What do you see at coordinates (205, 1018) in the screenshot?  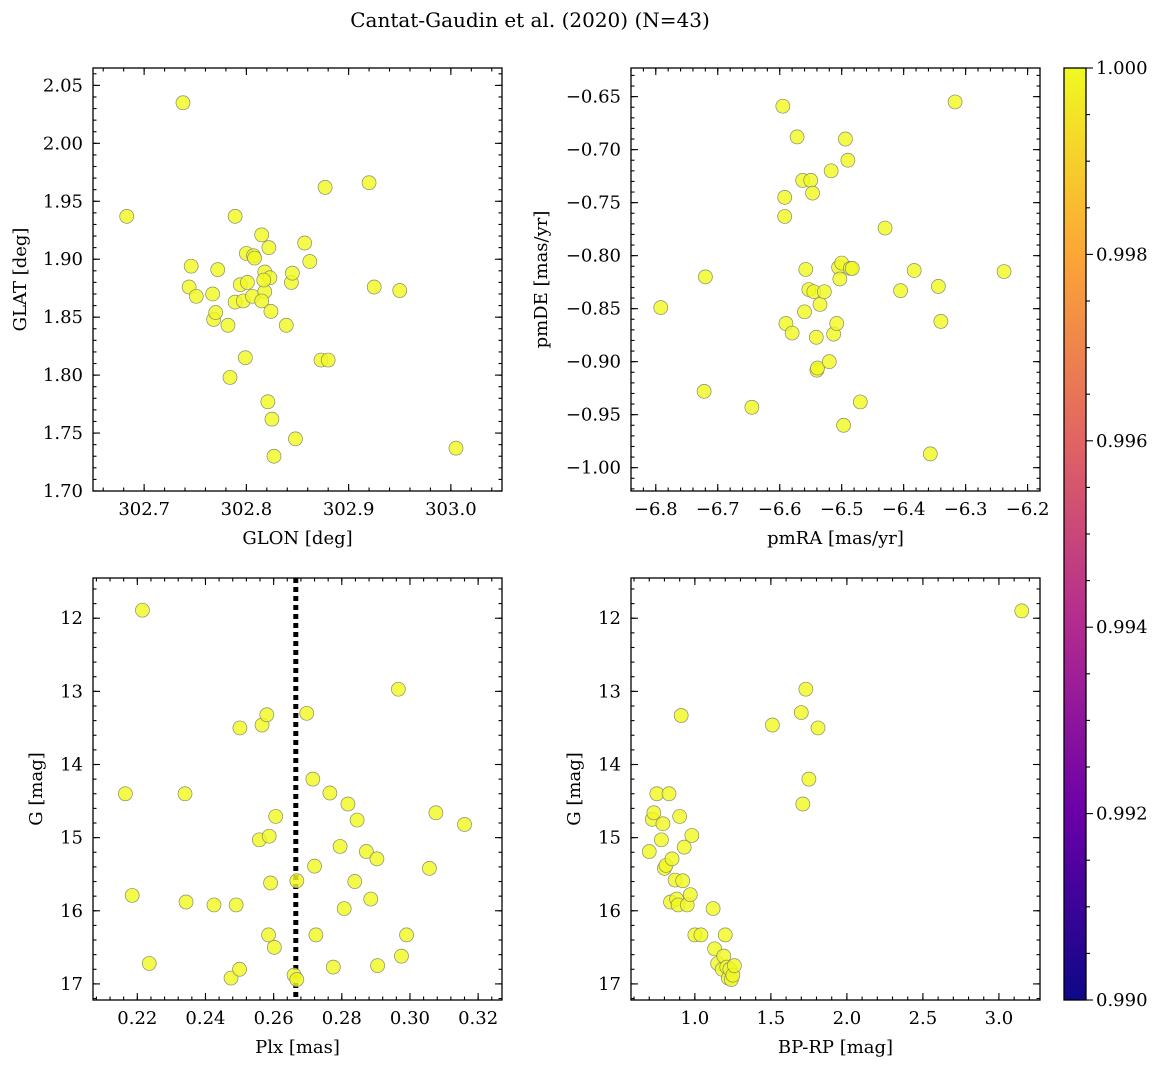 I see `x-tick-label: 0.24` at bounding box center [205, 1018].